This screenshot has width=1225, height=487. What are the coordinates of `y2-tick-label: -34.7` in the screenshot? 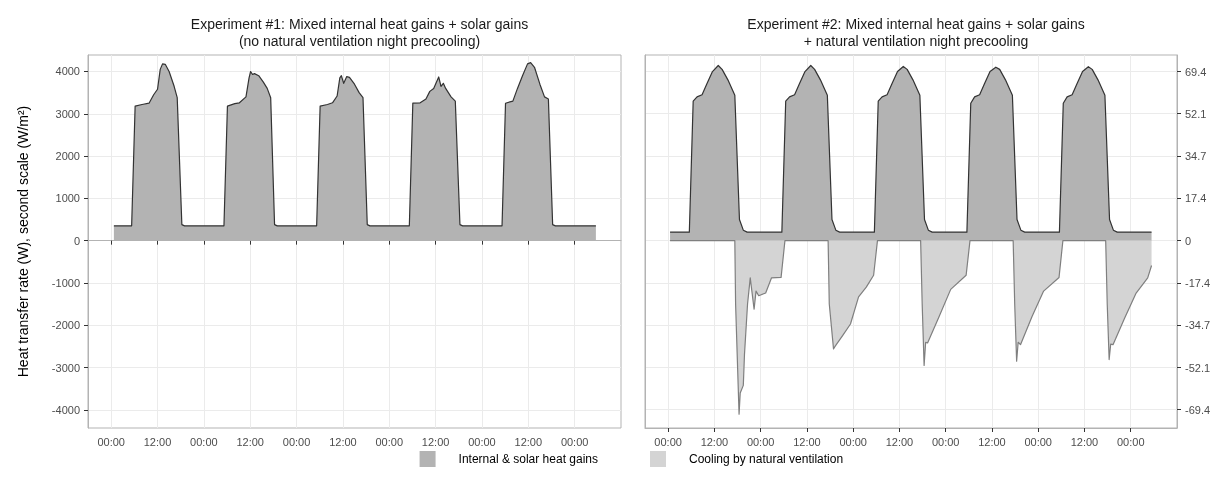 It's located at (1198, 325).